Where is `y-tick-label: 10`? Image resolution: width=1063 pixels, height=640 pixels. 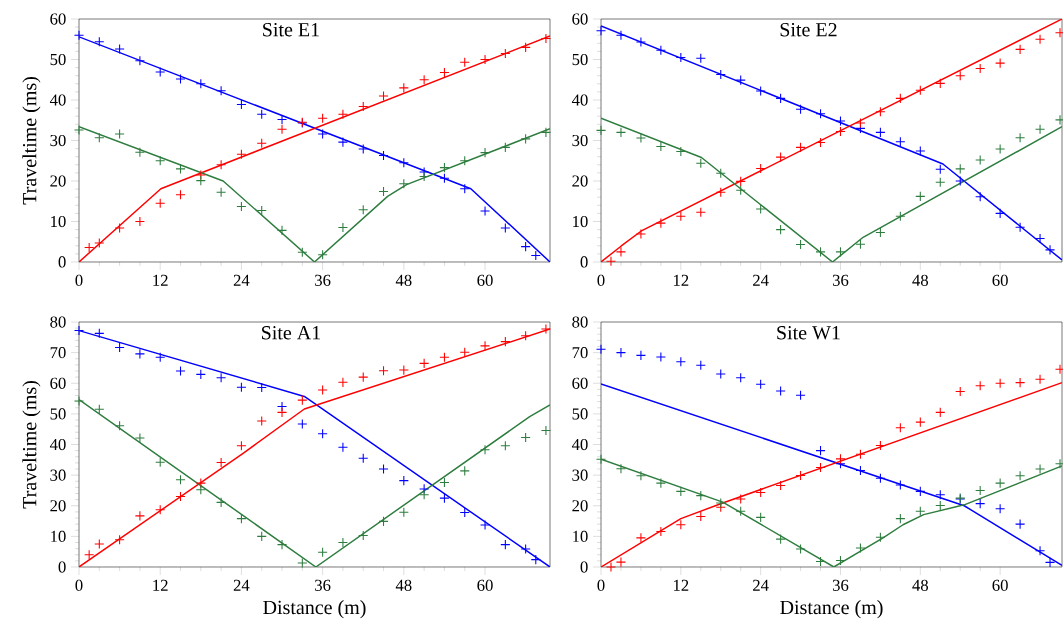
y-tick-label: 10 is located at coordinates (580, 221).